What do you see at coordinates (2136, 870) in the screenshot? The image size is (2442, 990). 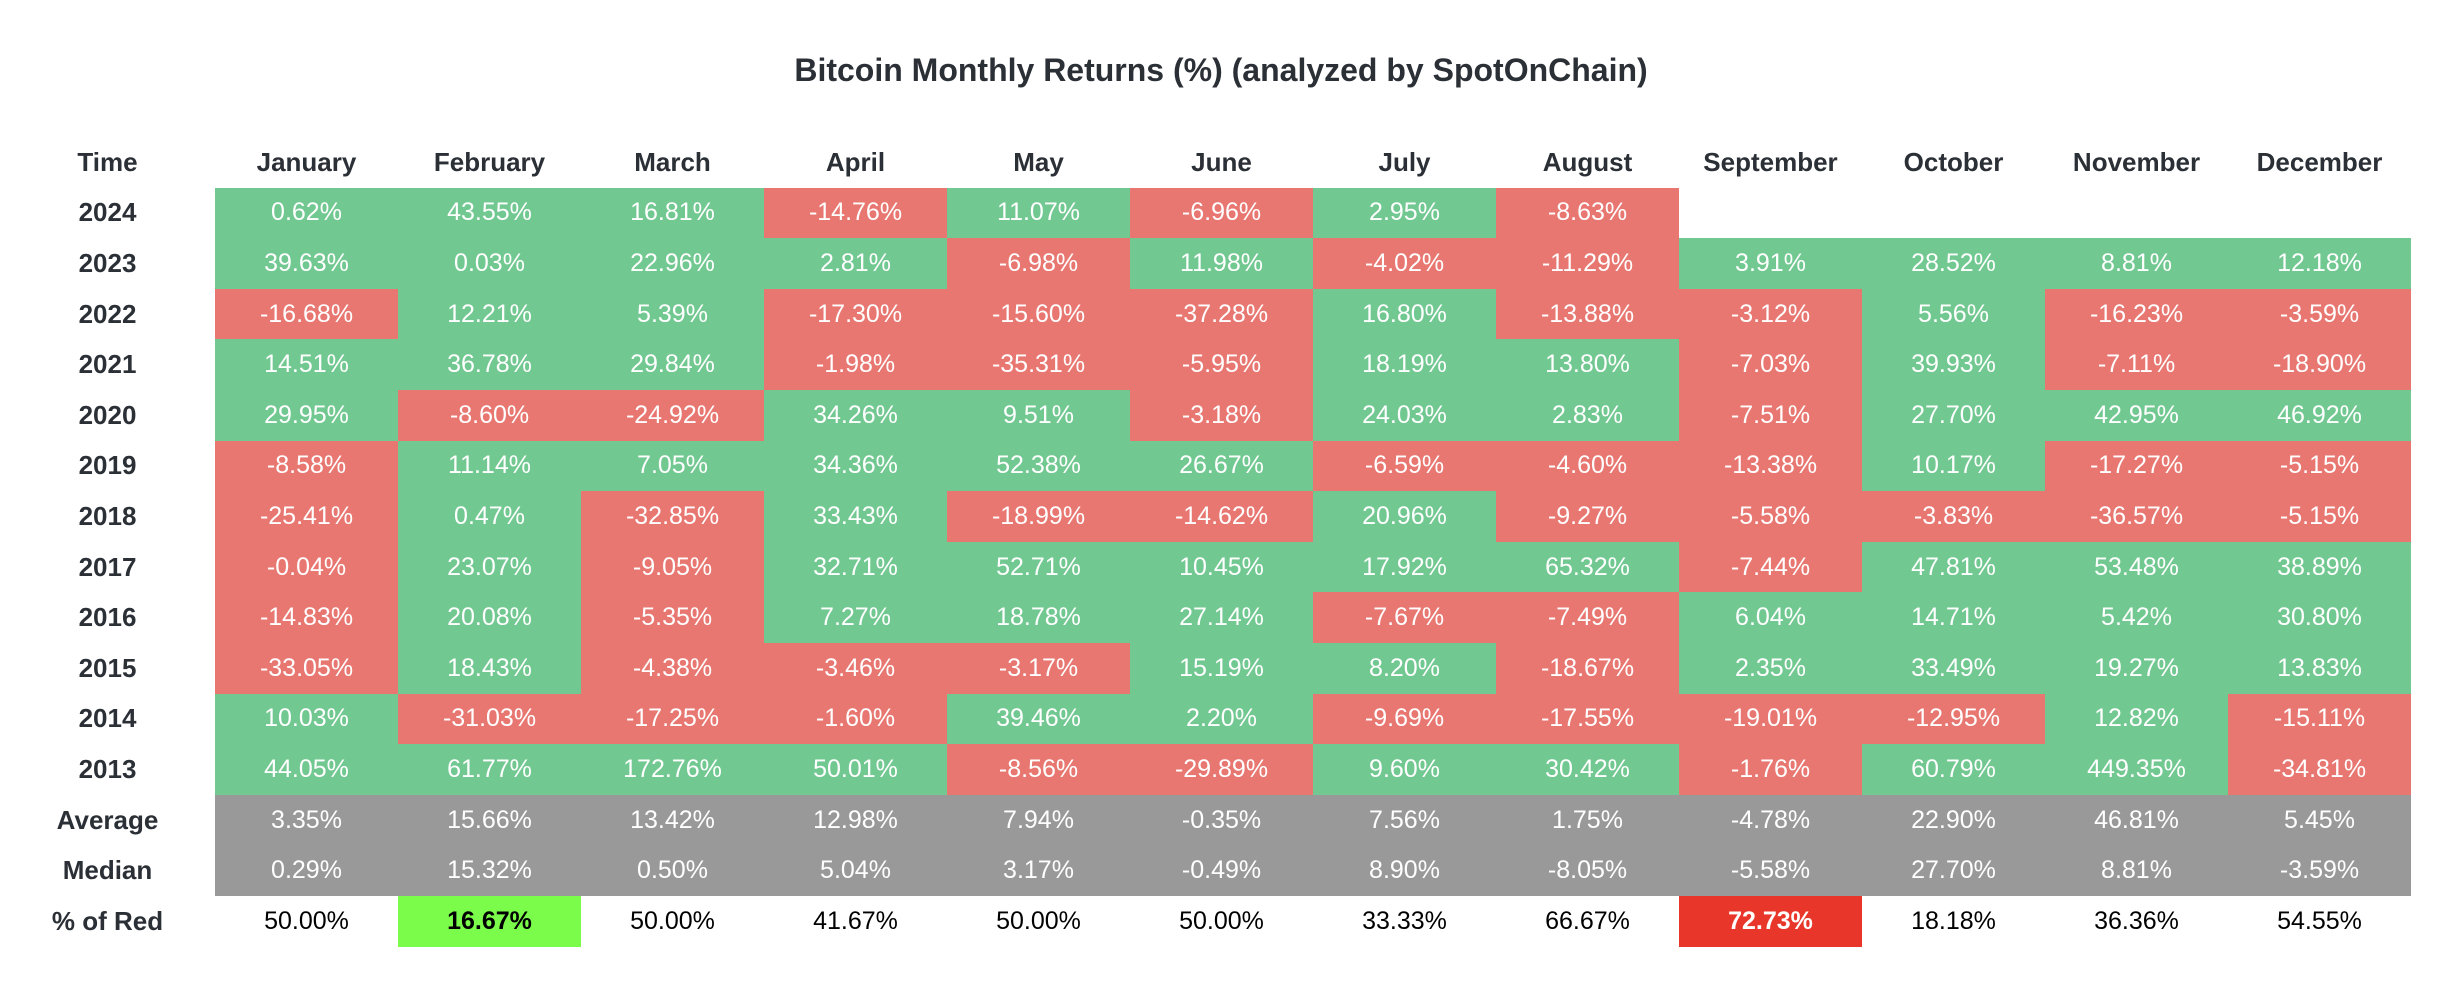 I see `summary-cell: 8.81%` at bounding box center [2136, 870].